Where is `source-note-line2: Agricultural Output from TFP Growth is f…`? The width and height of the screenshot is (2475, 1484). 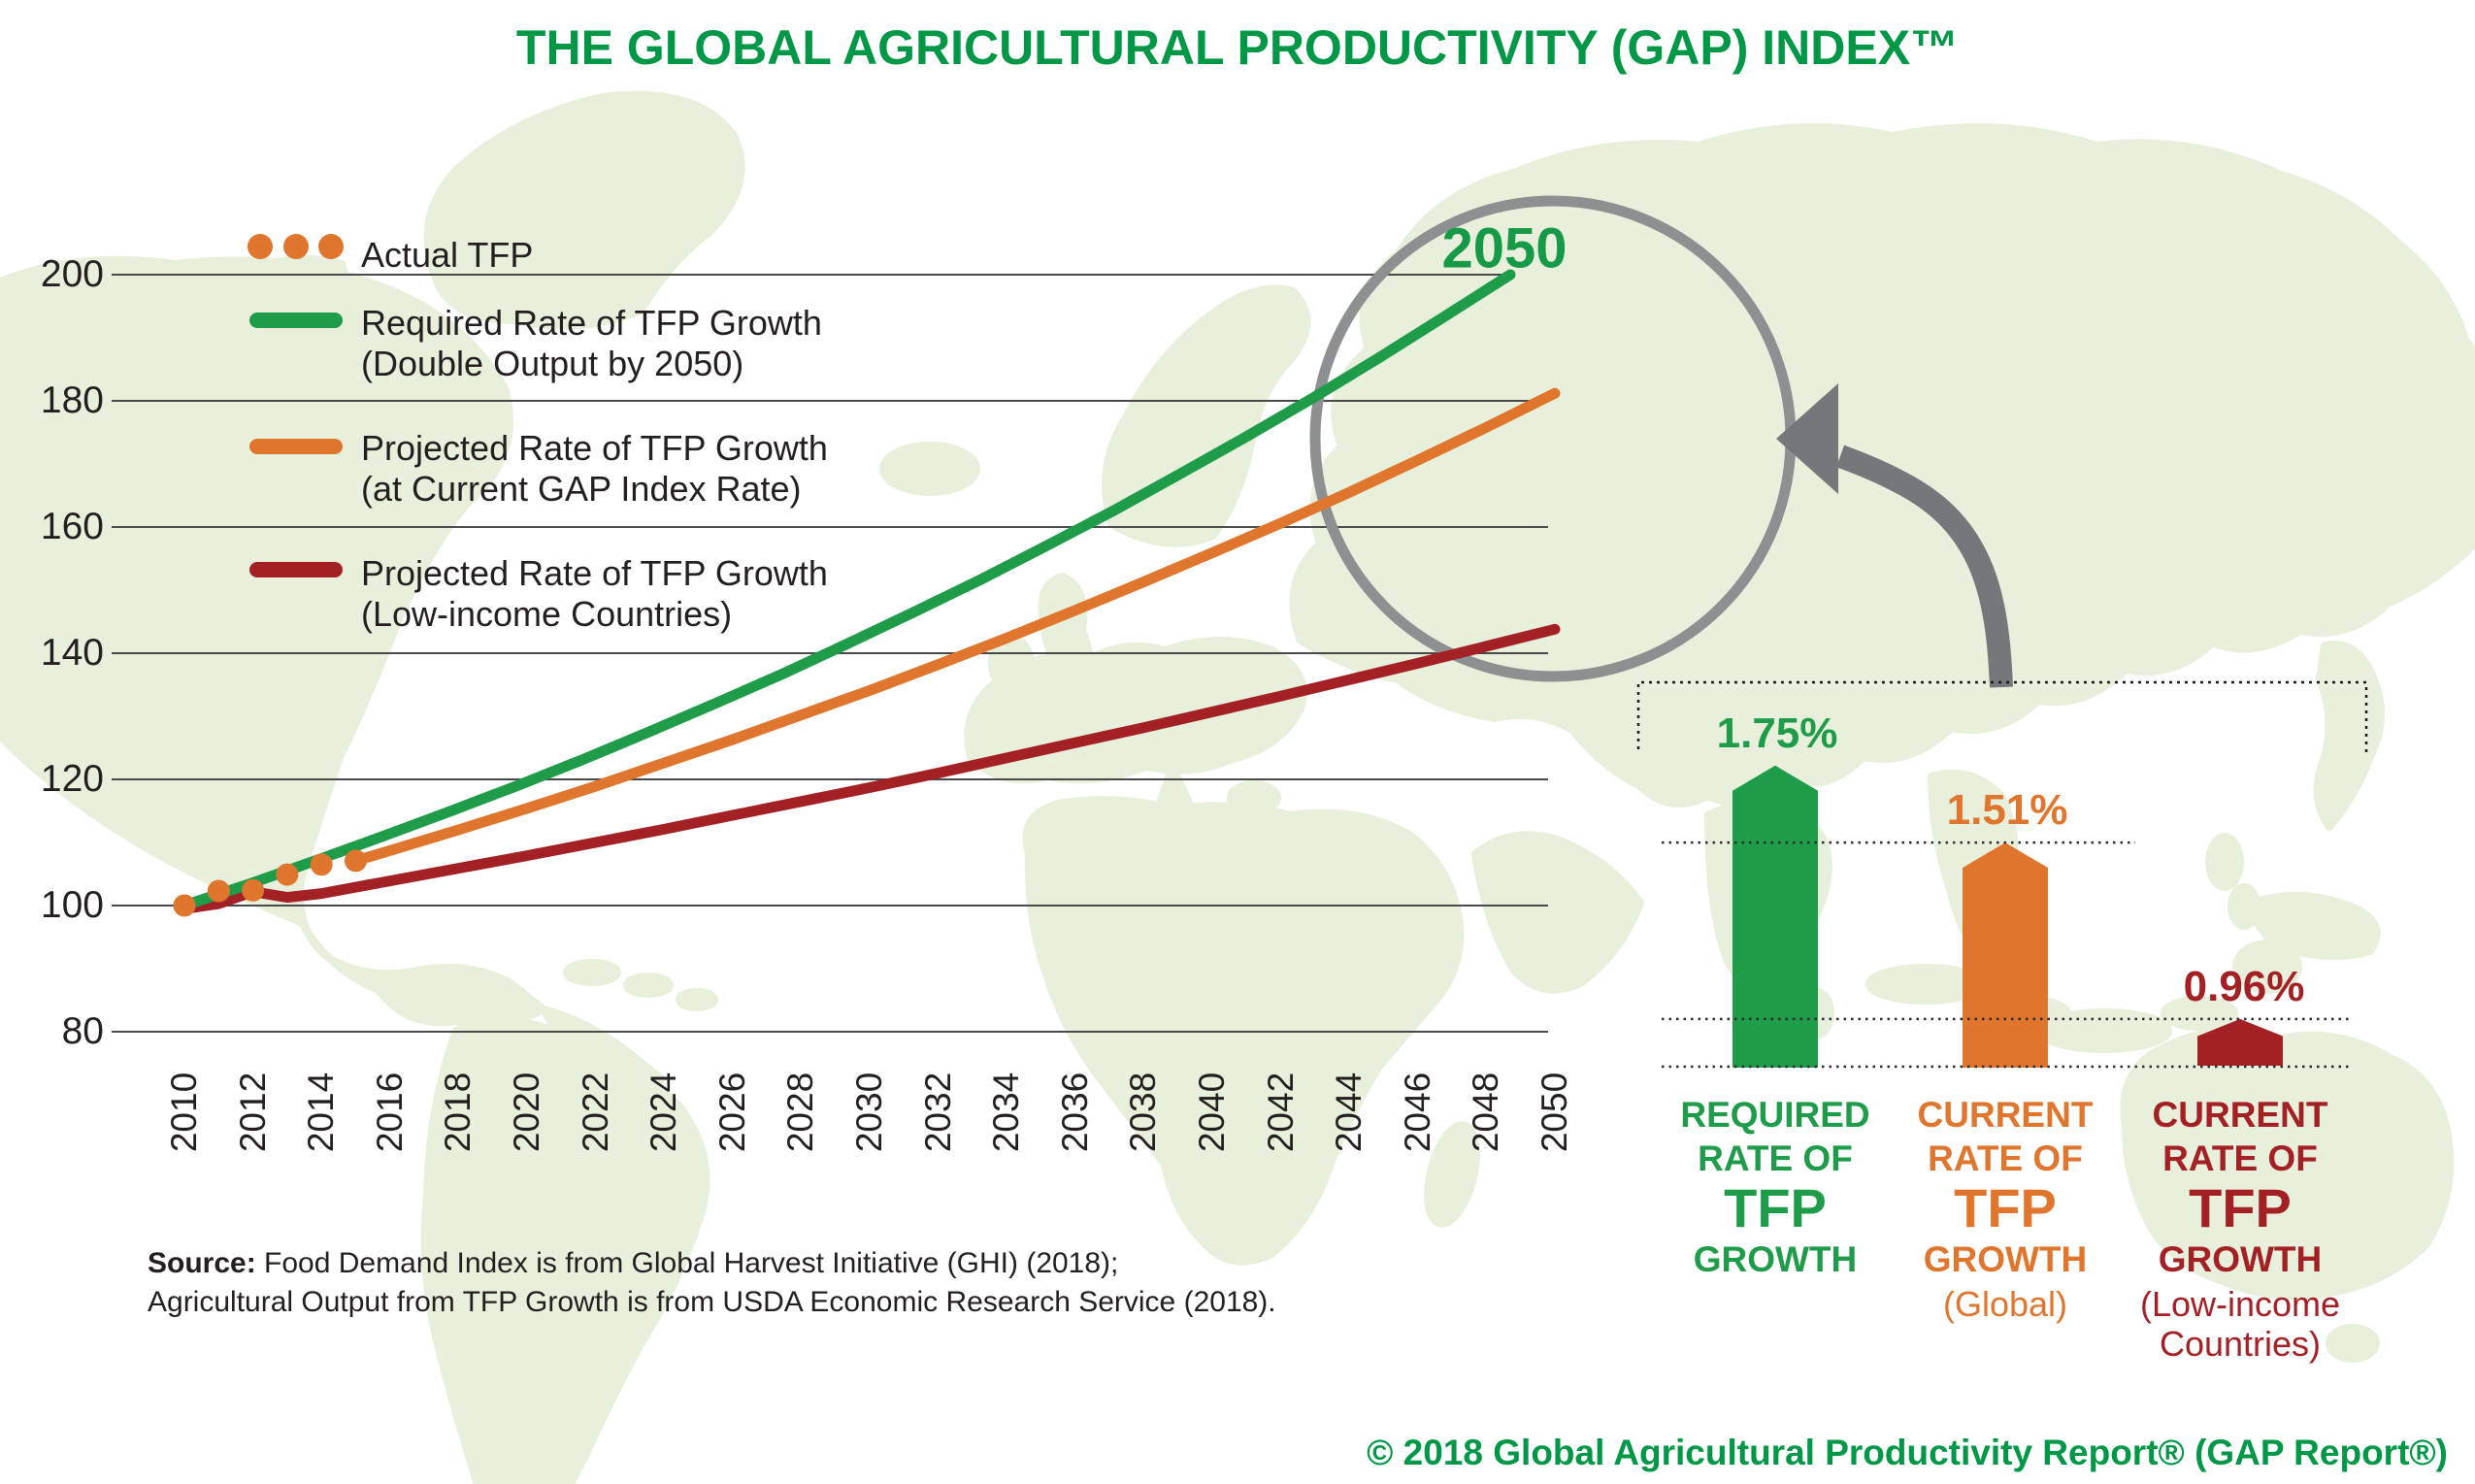
source-note-line2: Agricultural Output from TFP Growth is f… is located at coordinates (712, 1302).